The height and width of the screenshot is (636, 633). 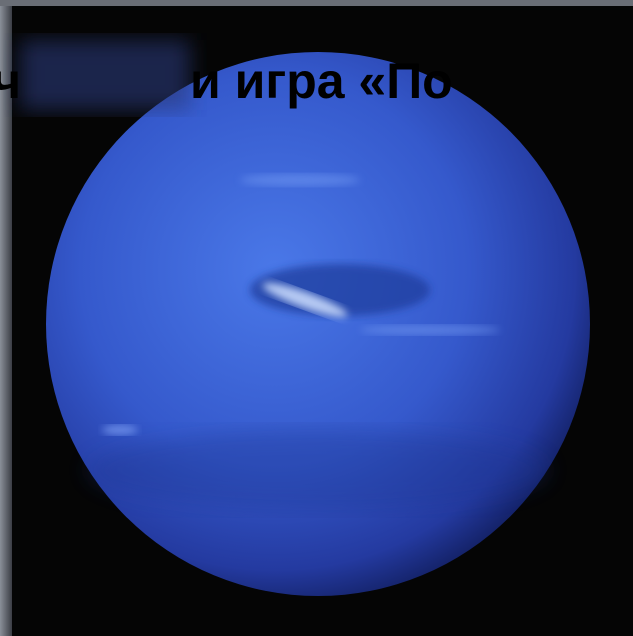 What do you see at coordinates (10, 81) in the screenshot?
I see `caption-fragment: ч` at bounding box center [10, 81].